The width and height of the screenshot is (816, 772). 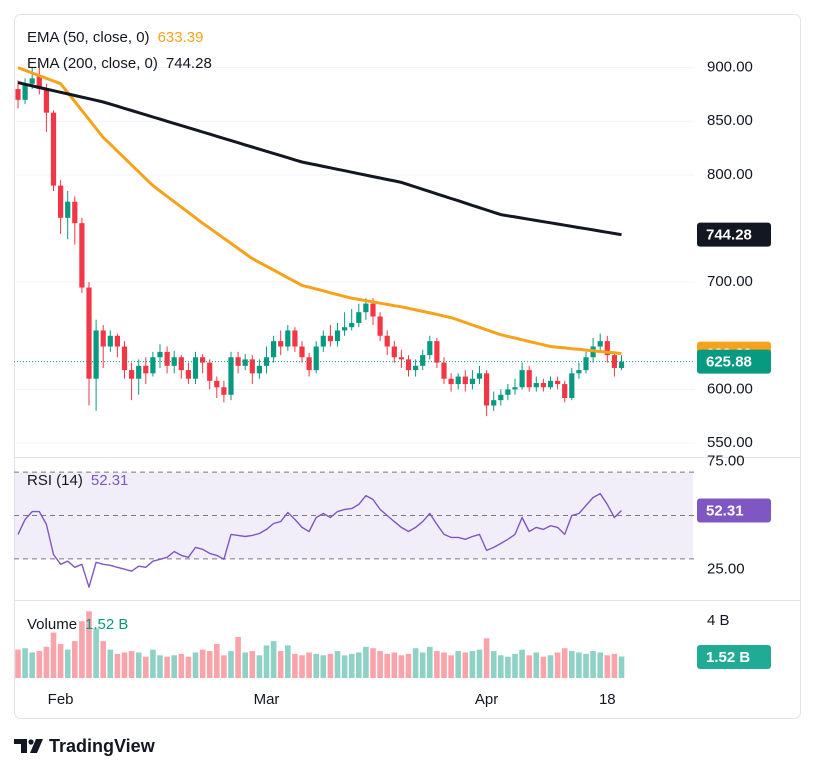 What do you see at coordinates (734, 657) in the screenshot?
I see `volume-badge: 1.52 B` at bounding box center [734, 657].